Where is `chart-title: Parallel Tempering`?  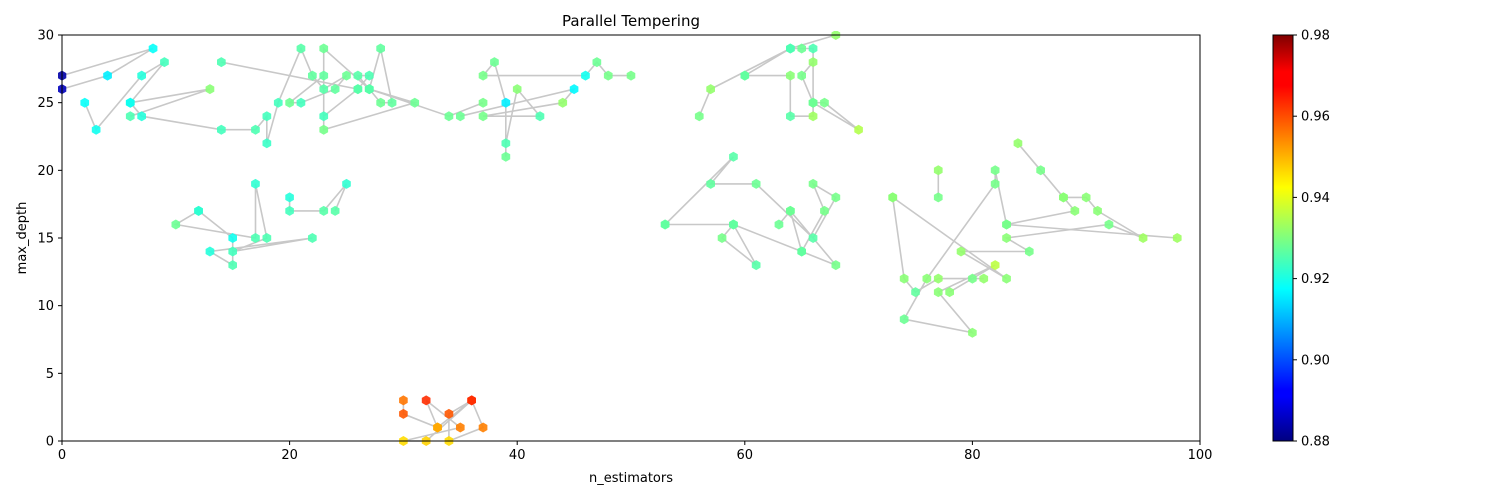 chart-title: Parallel Tempering is located at coordinates (631, 21).